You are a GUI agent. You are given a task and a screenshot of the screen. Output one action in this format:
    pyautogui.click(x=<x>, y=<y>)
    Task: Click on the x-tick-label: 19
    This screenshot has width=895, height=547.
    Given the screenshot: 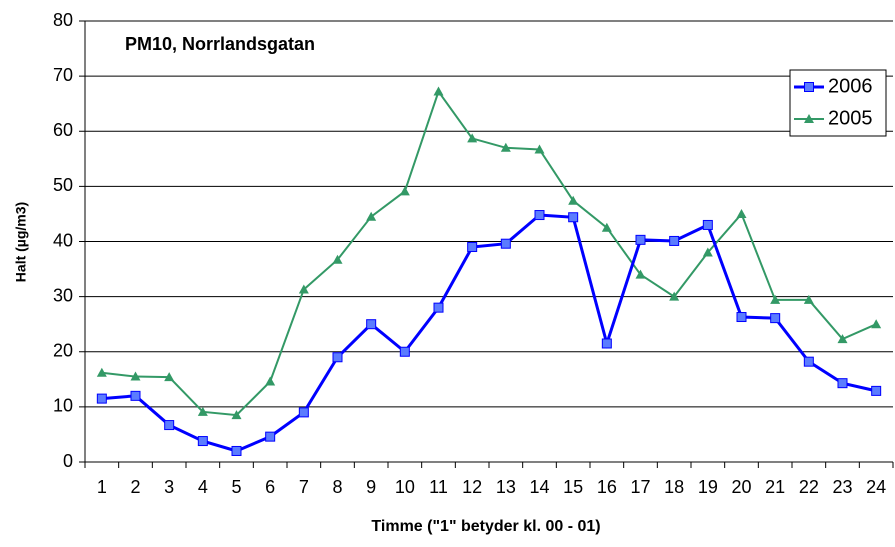 What is the action you would take?
    pyautogui.click(x=708, y=487)
    